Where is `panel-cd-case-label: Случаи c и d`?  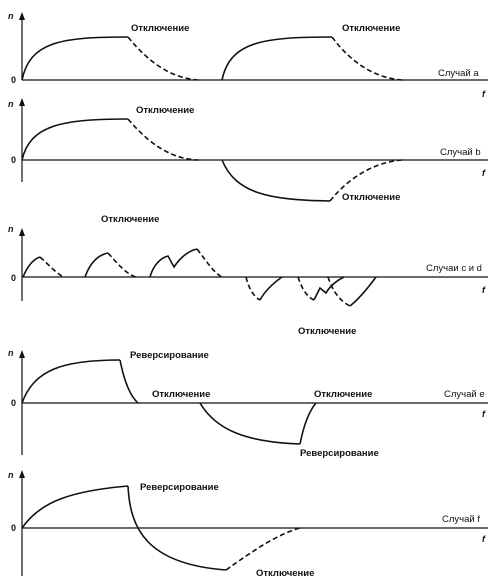
panel-cd-case-label: Случаи c и d is located at coordinates (454, 268).